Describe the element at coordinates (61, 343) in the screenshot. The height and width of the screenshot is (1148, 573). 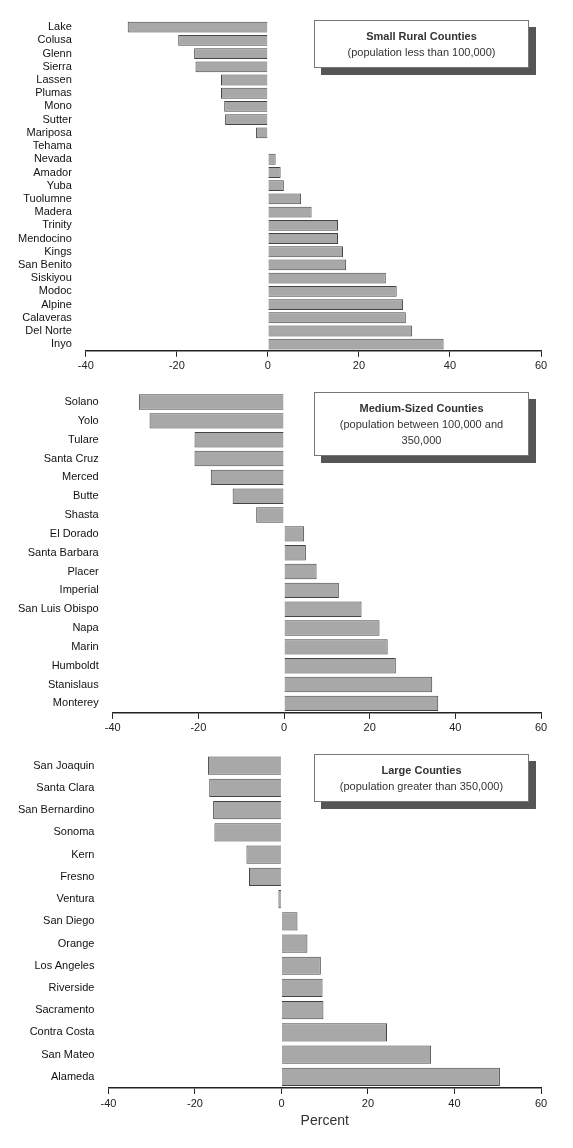
I see `y-tick-label: Inyo` at that location.